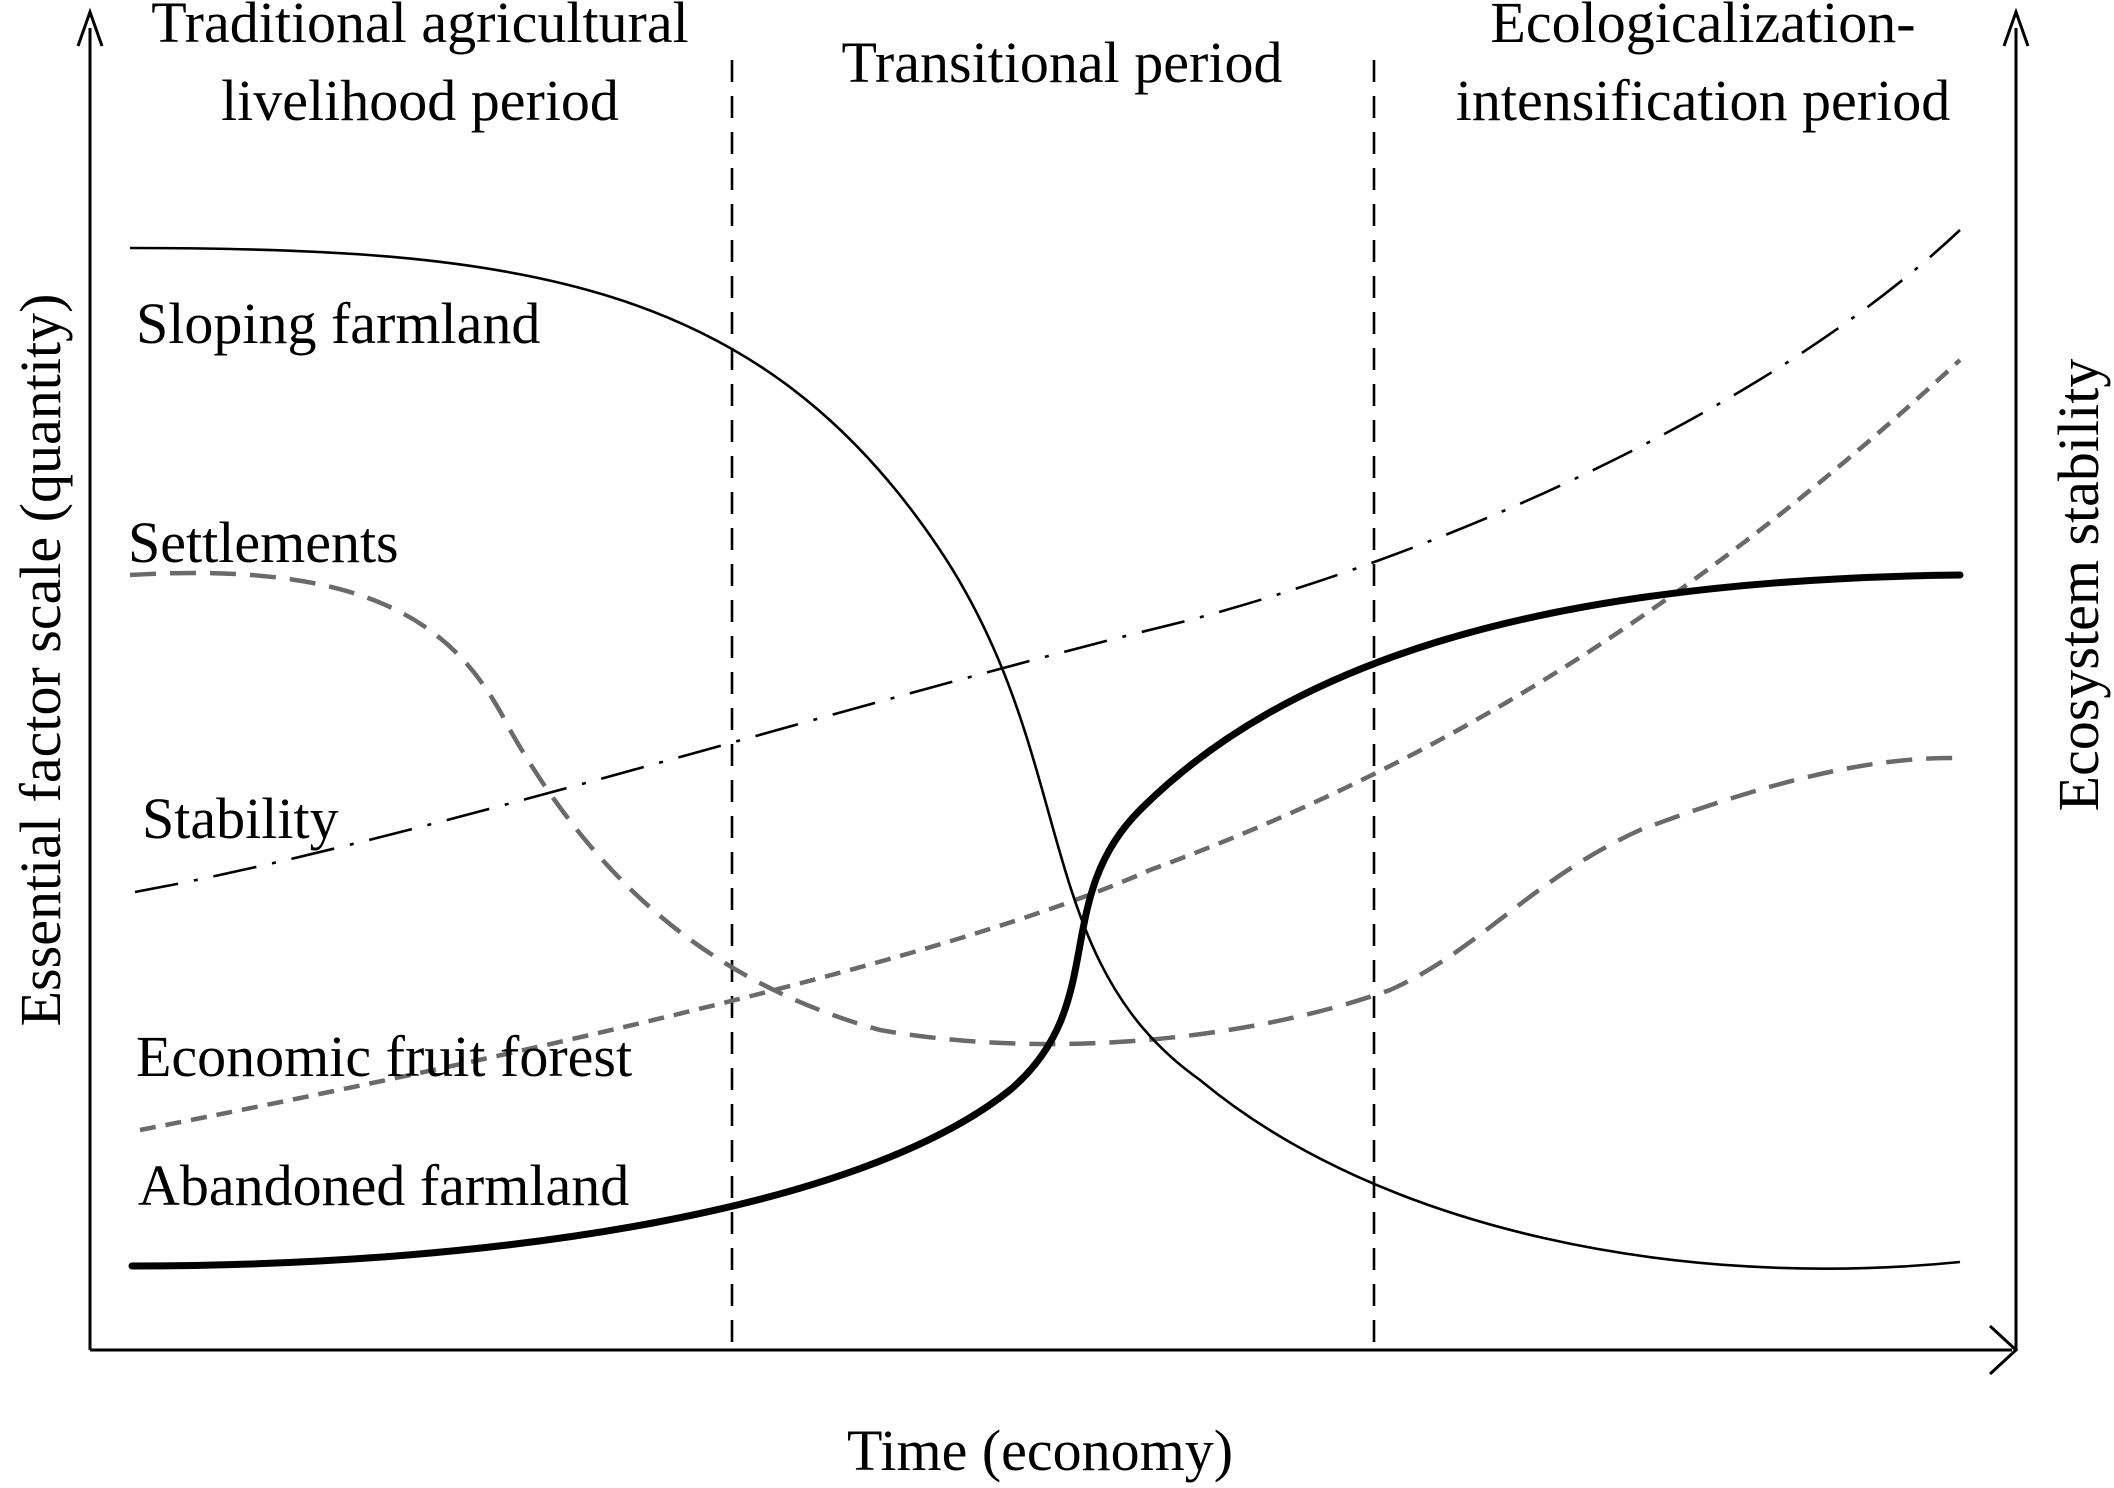  Describe the element at coordinates (2003, 1350) in the screenshot. I see `x-axis-arrow` at that location.